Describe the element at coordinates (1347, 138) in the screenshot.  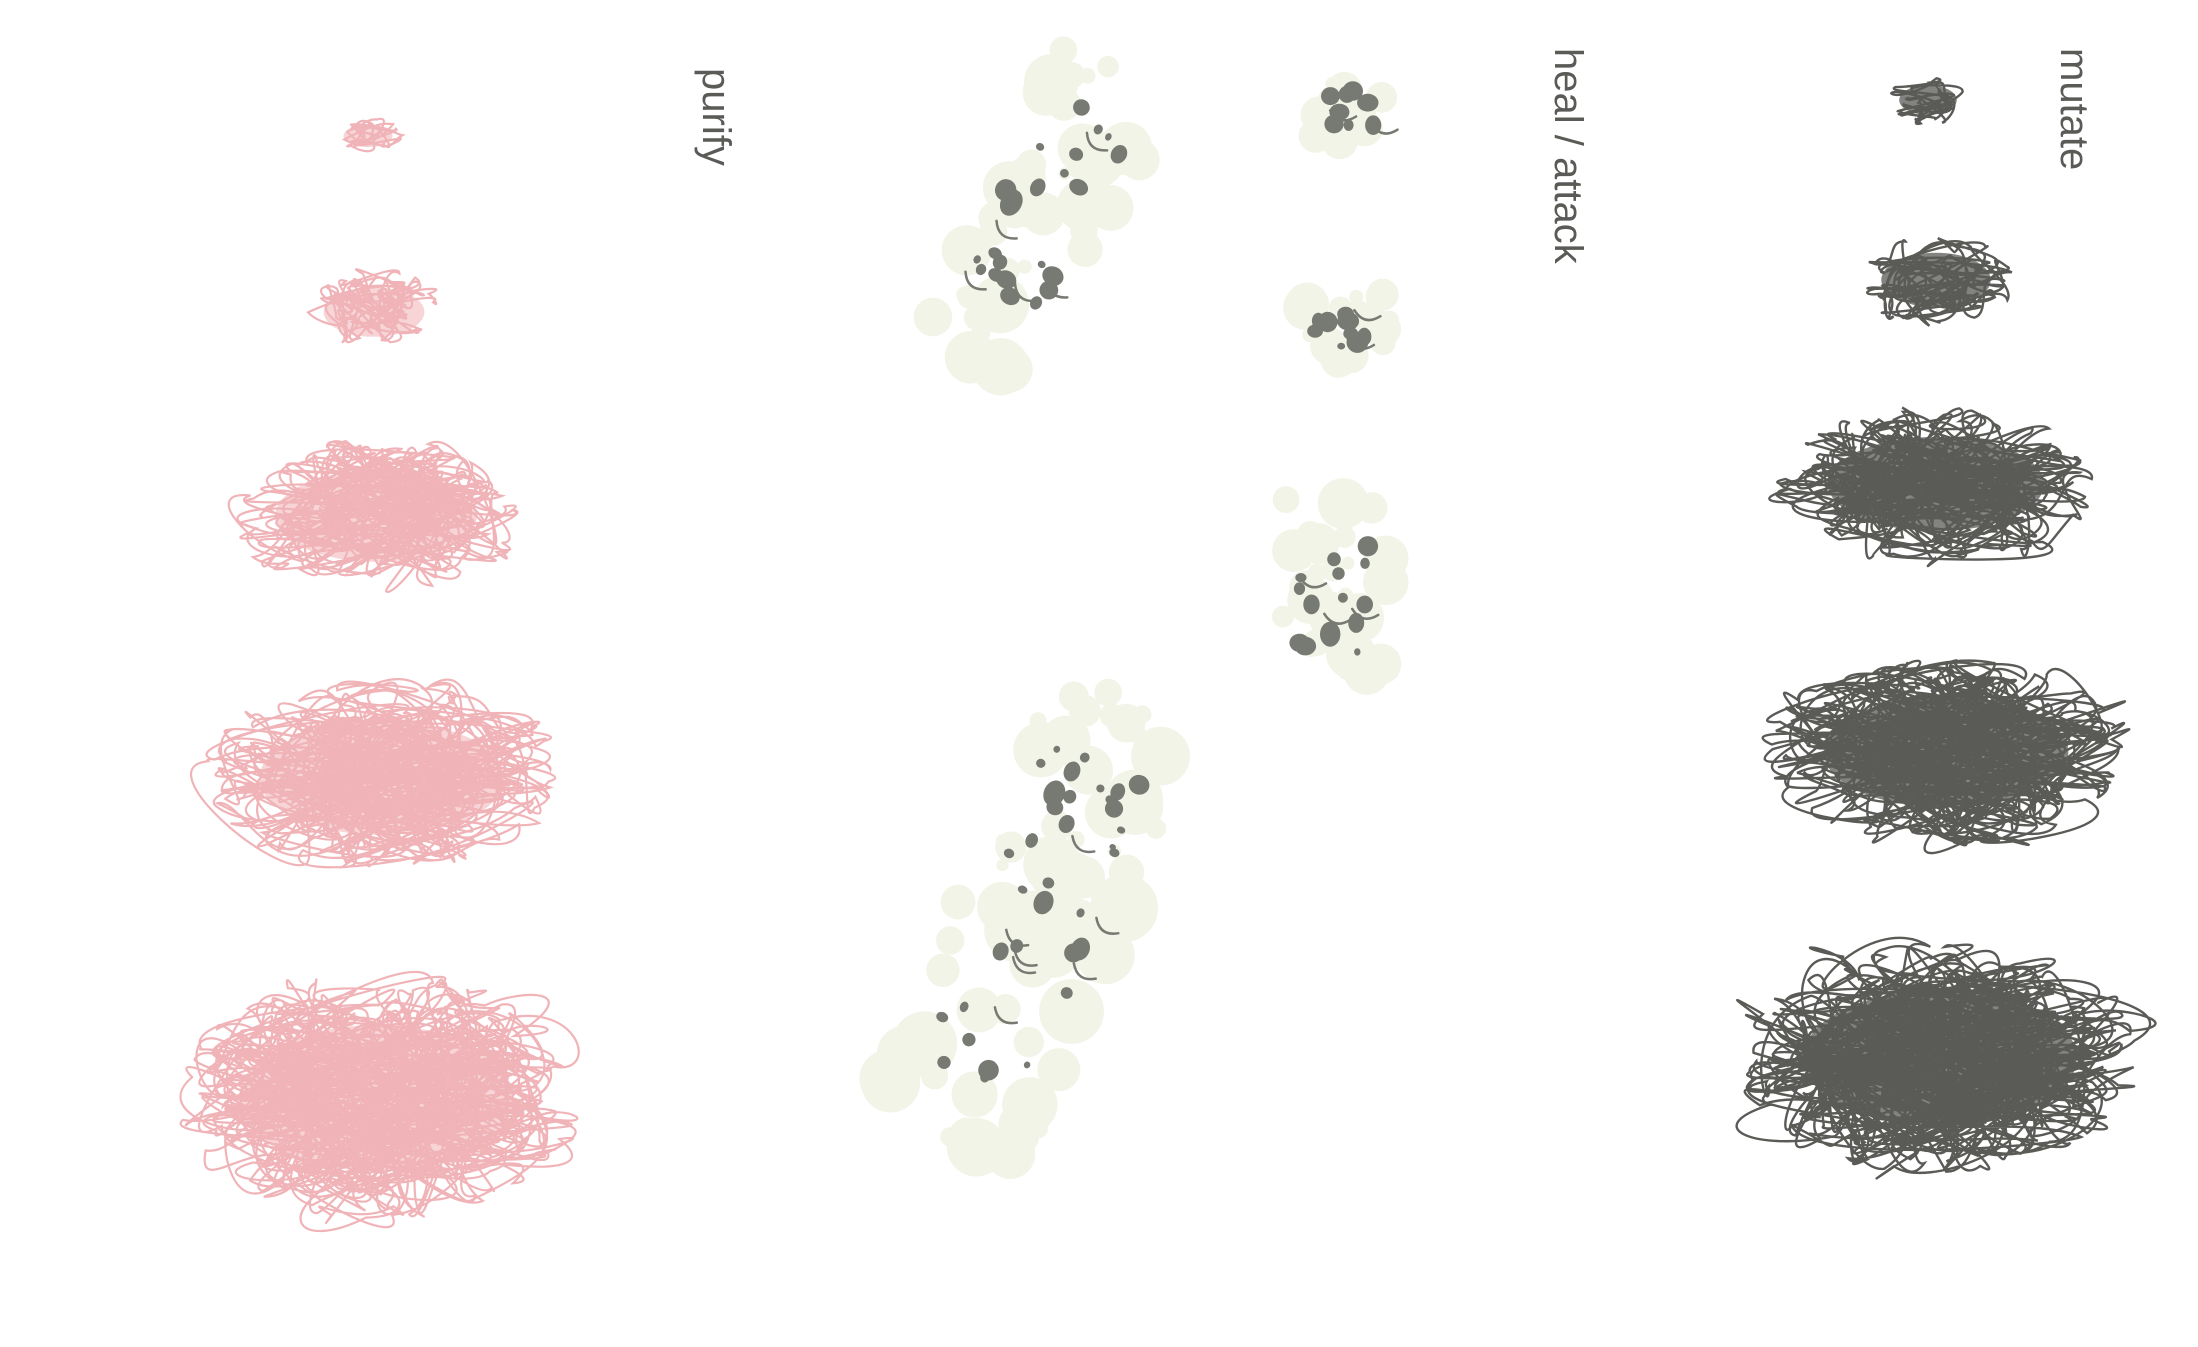
I see `heal-blob-1-bubble` at that location.